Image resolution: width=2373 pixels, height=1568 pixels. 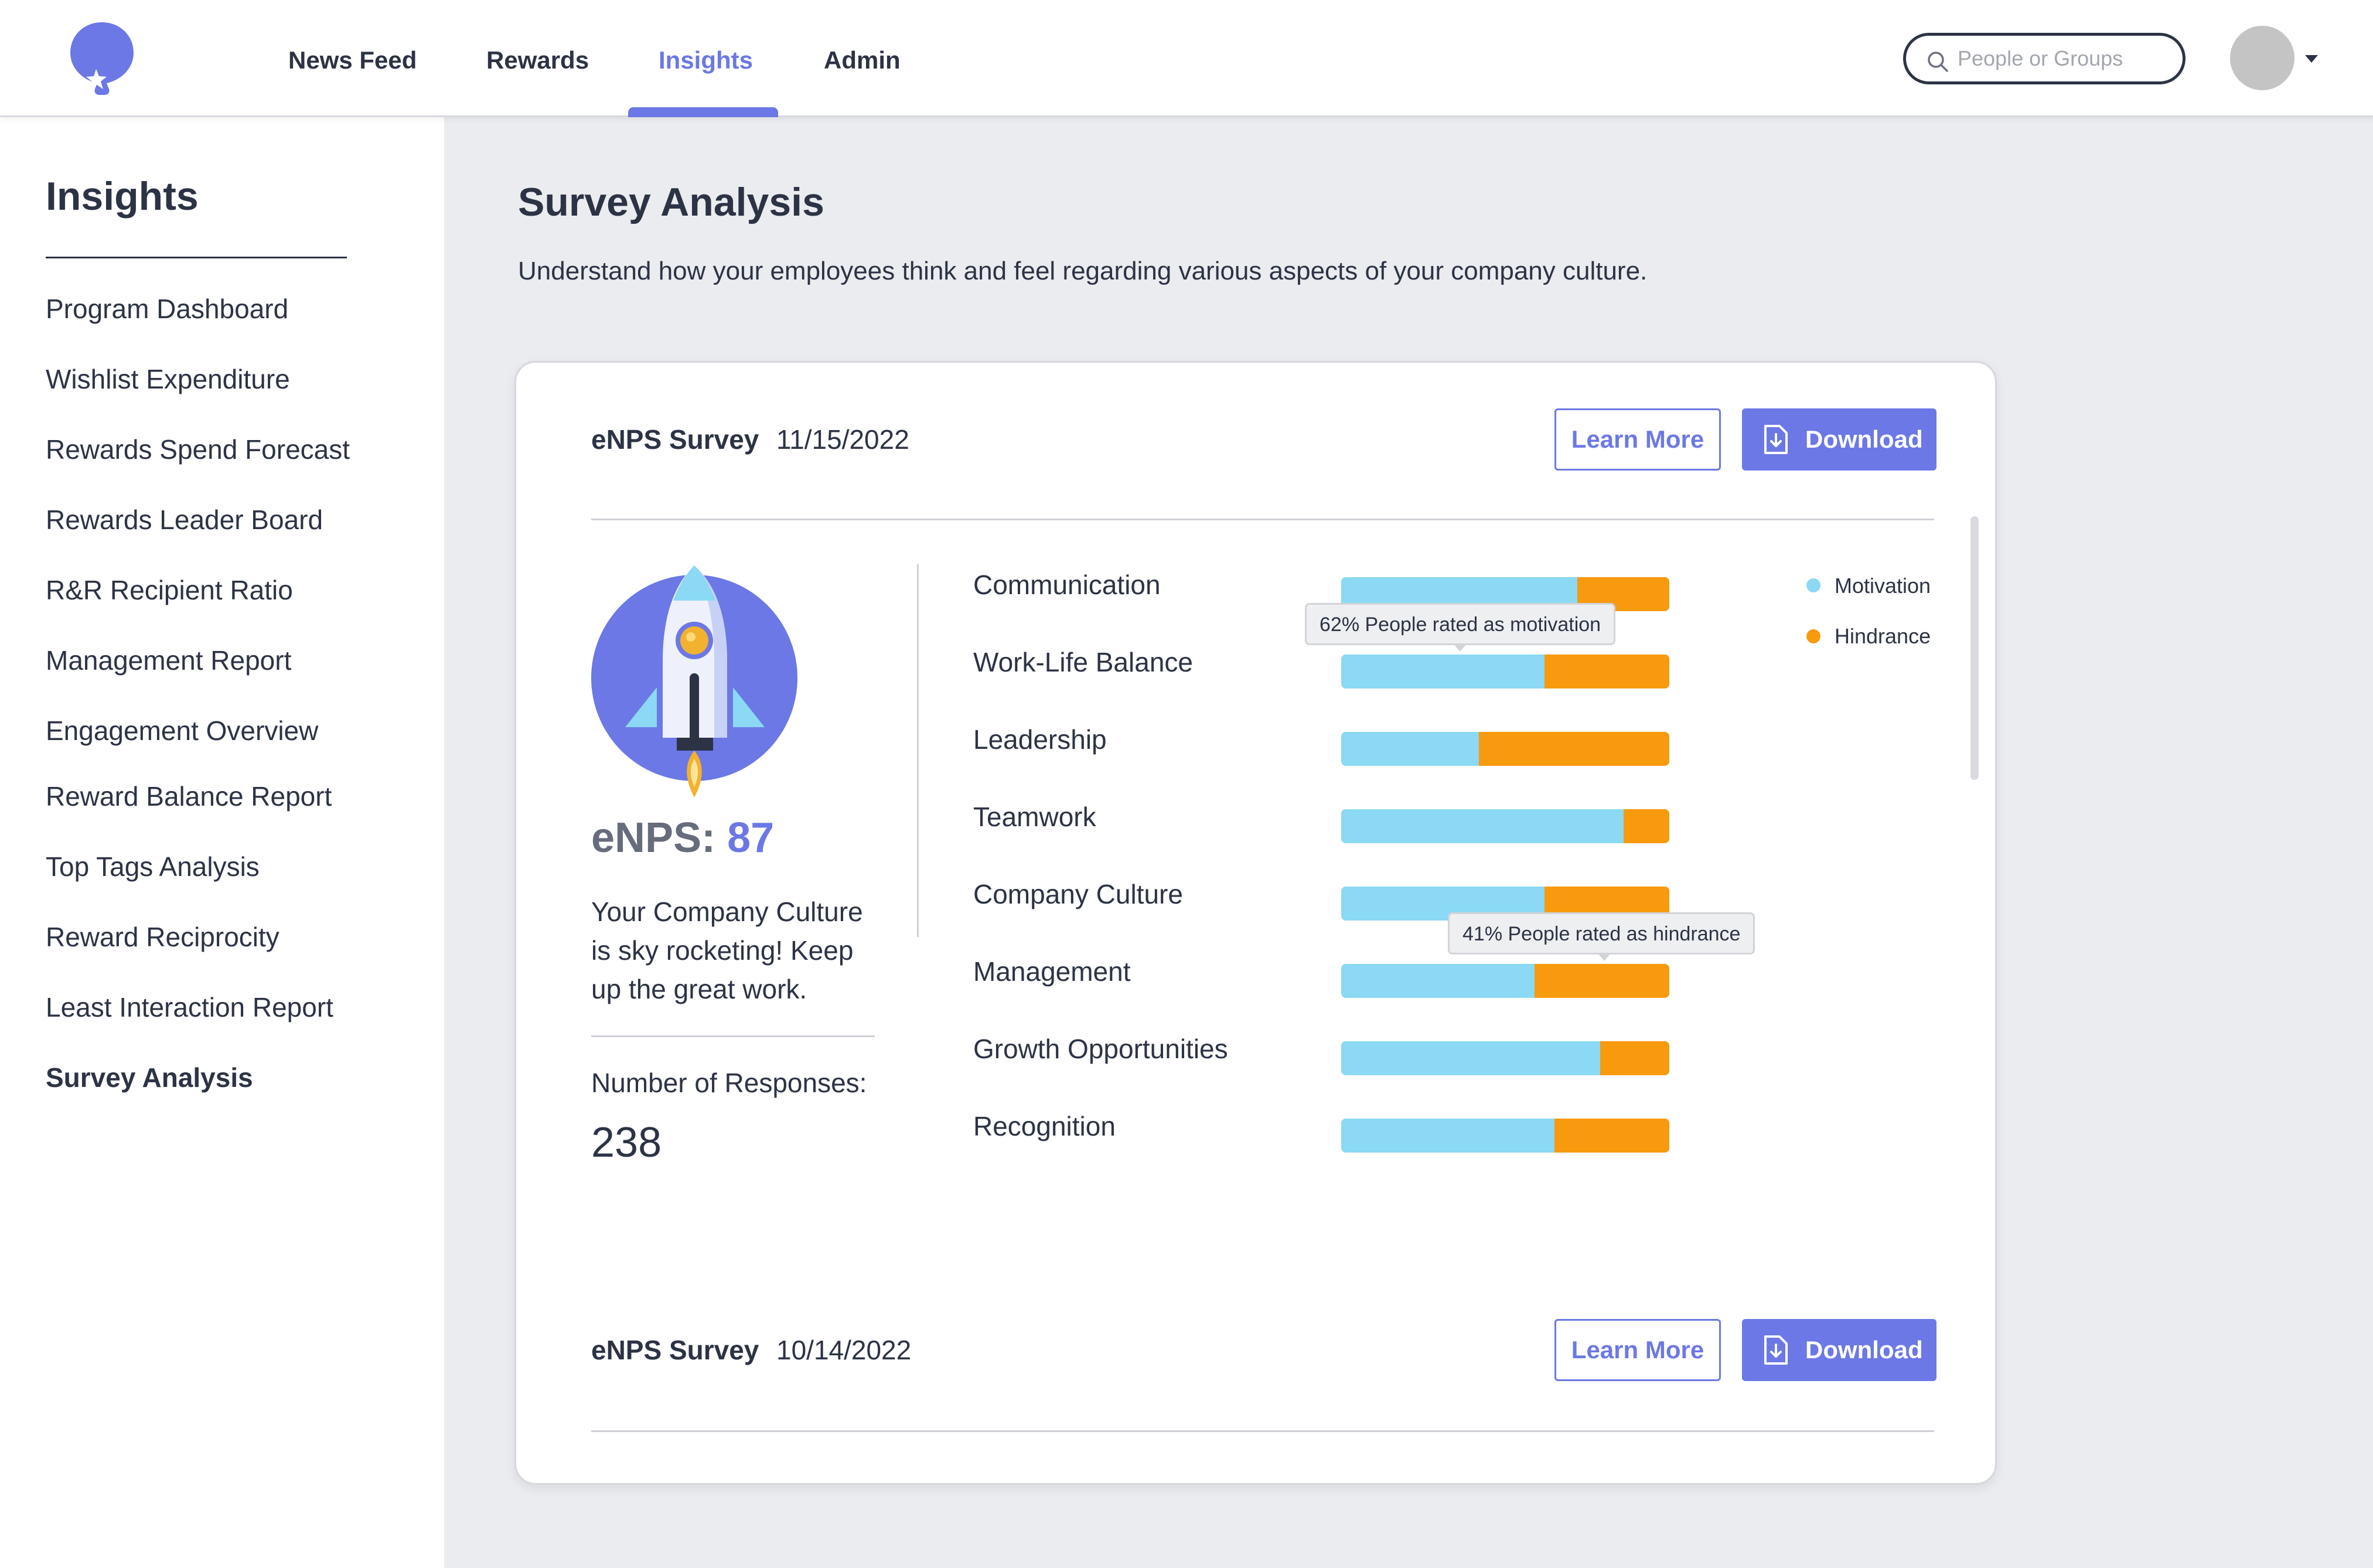 I want to click on bar-work-life-balance, so click(x=1505, y=671).